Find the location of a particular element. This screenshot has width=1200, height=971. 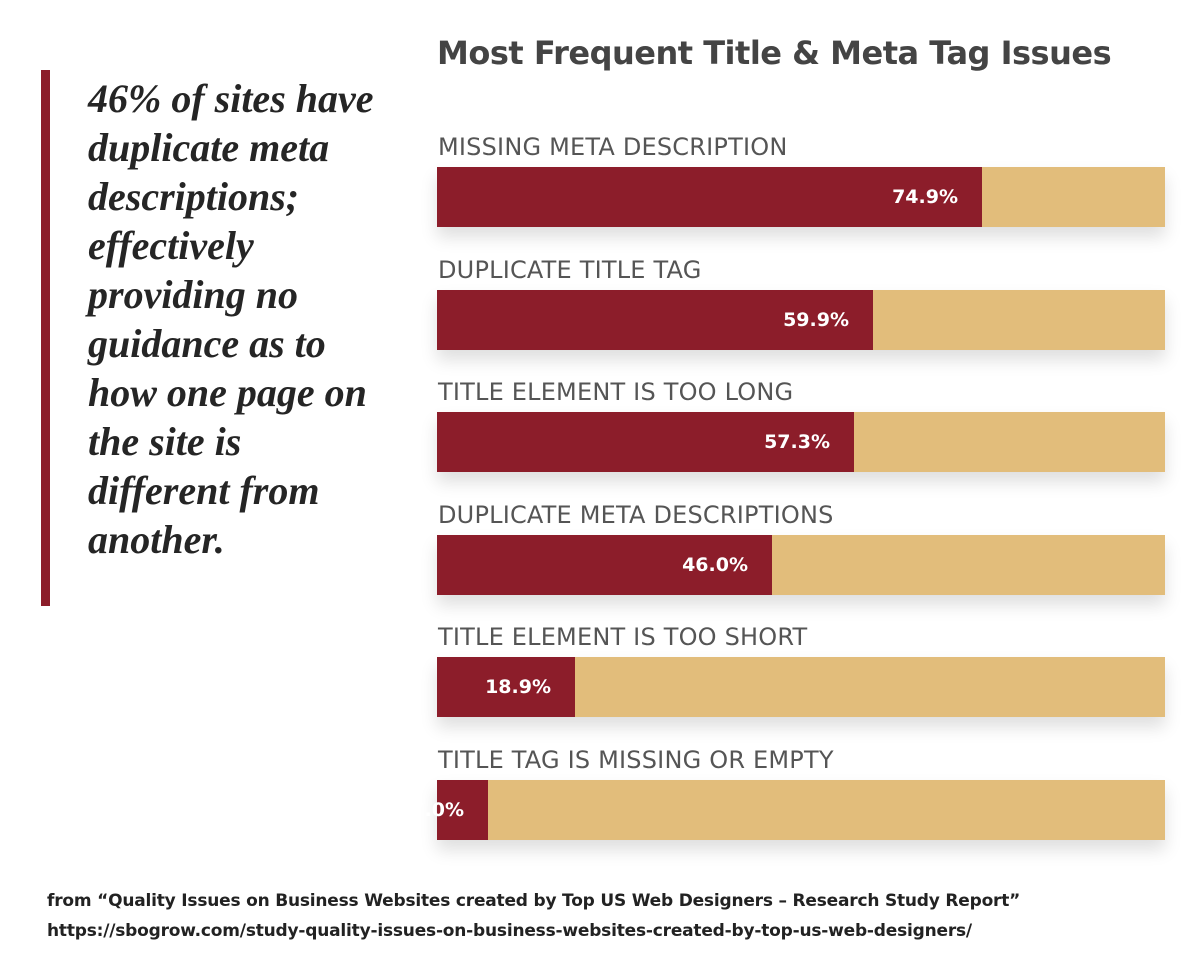

bar-value-label: 59.9% is located at coordinates (816, 320).